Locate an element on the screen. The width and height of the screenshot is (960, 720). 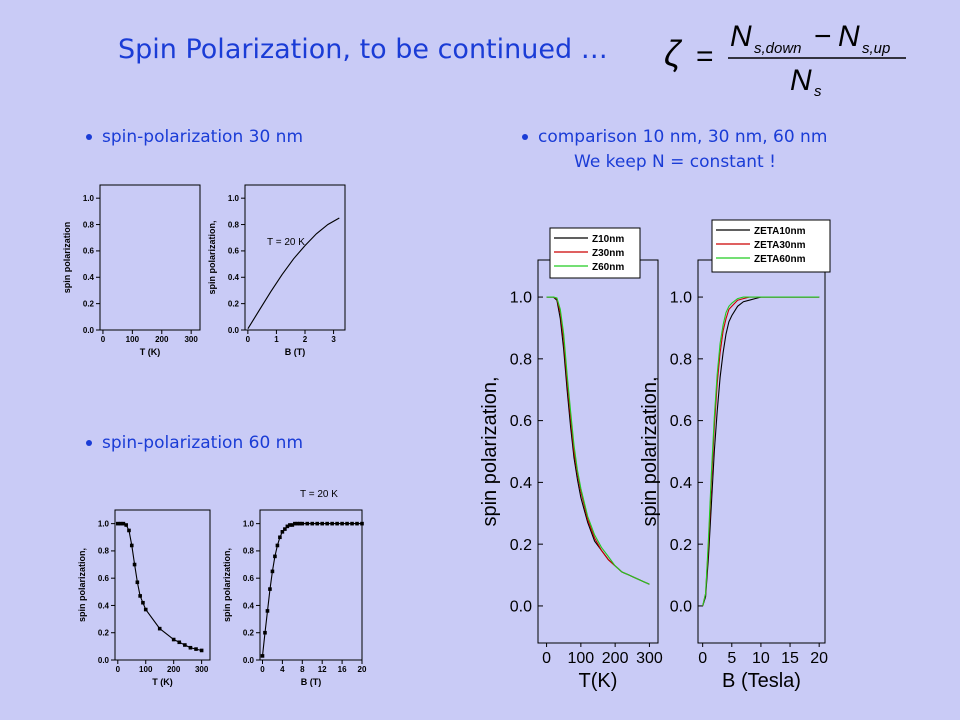
x-tick-label: 3 is located at coordinates (333, 339).